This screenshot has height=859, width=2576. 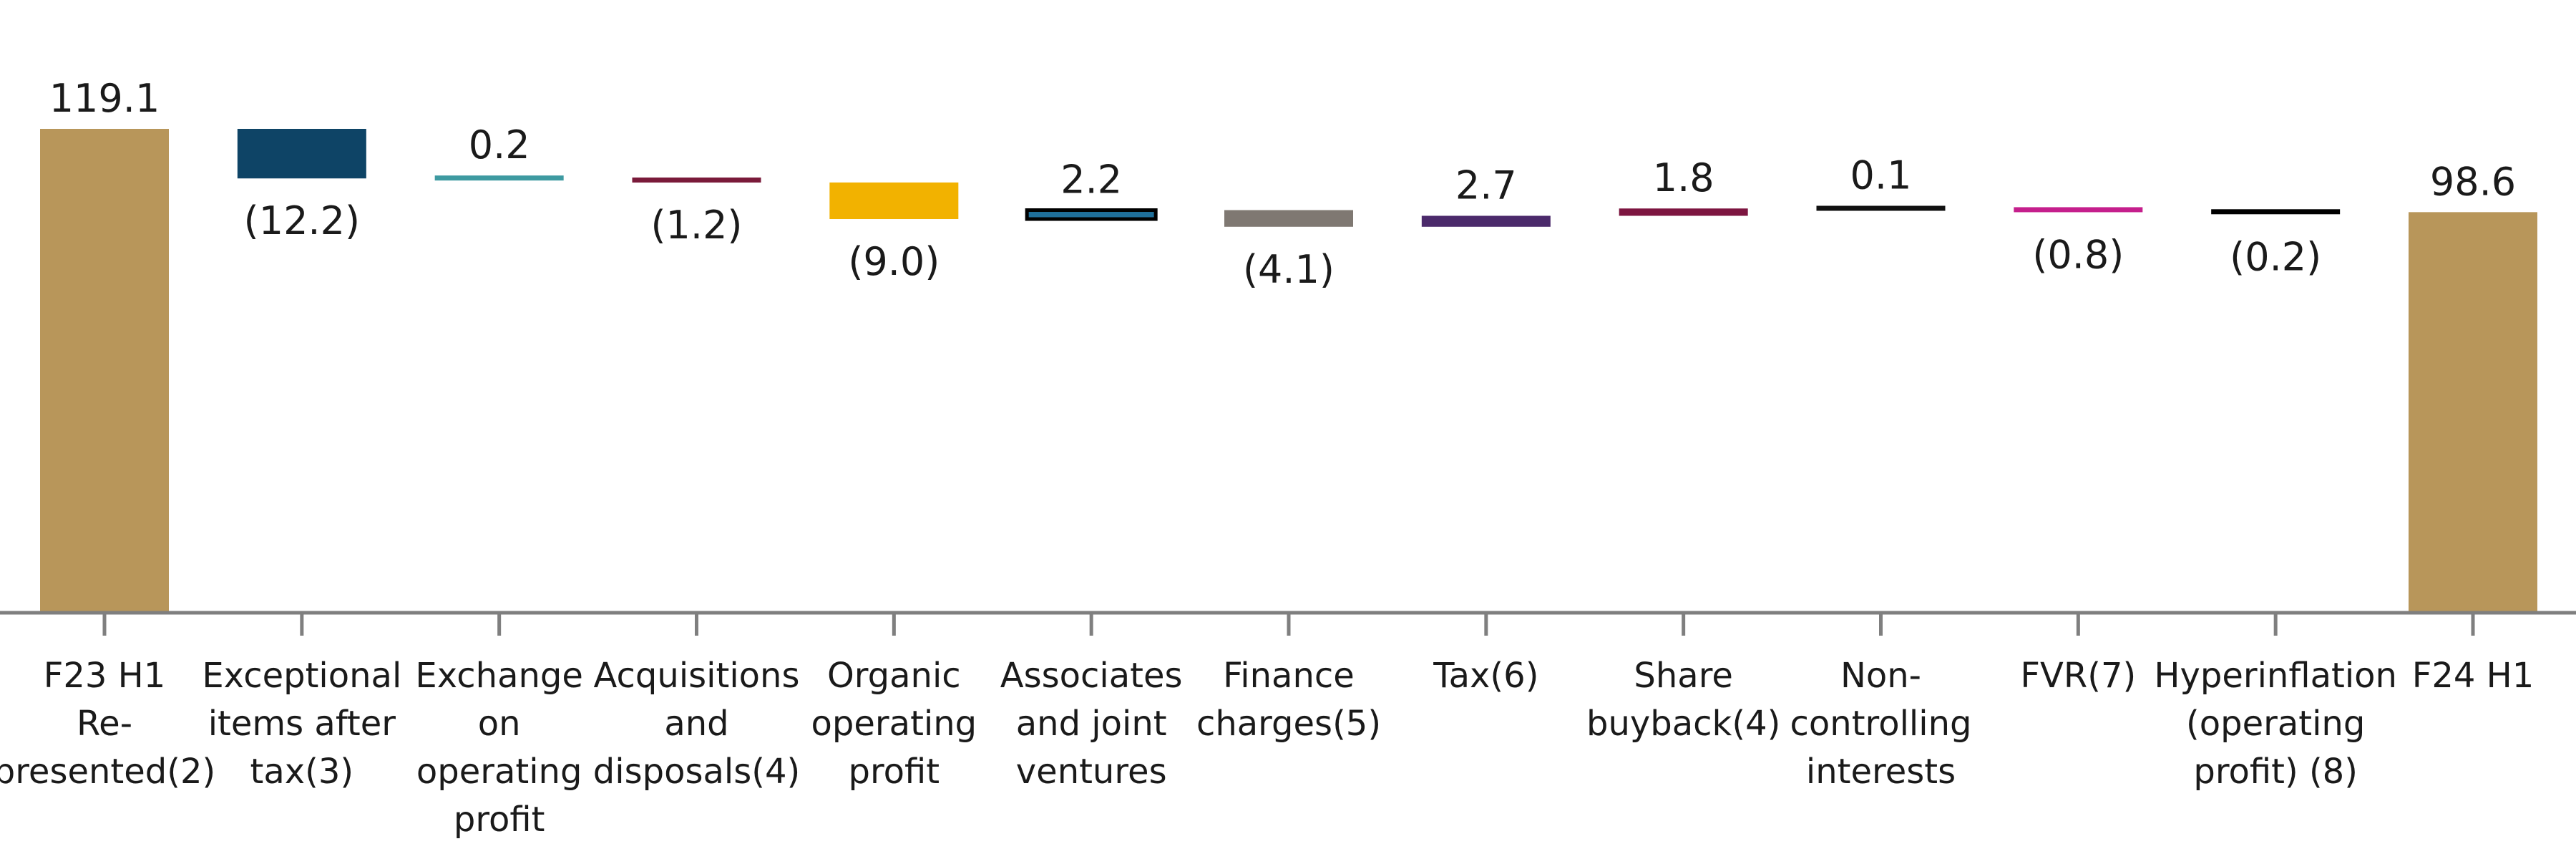 I want to click on category-label-11: Hyperinflation (operating profit) (8), so click(x=2275, y=724).